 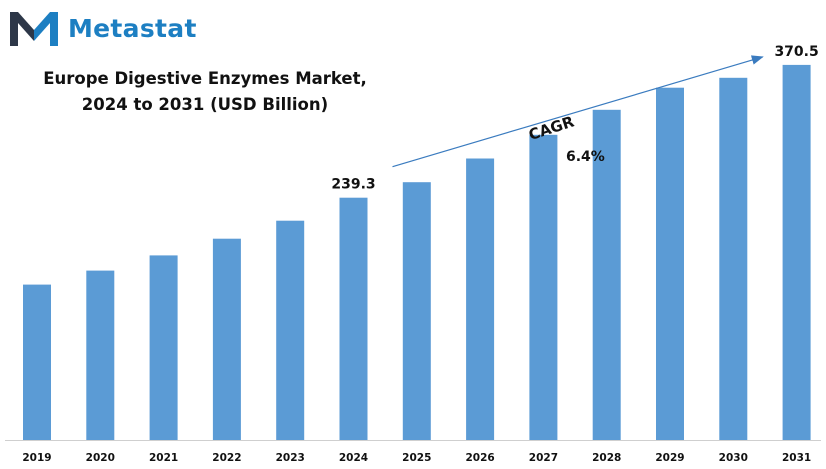 What do you see at coordinates (543, 287) in the screenshot?
I see `bar-2027` at bounding box center [543, 287].